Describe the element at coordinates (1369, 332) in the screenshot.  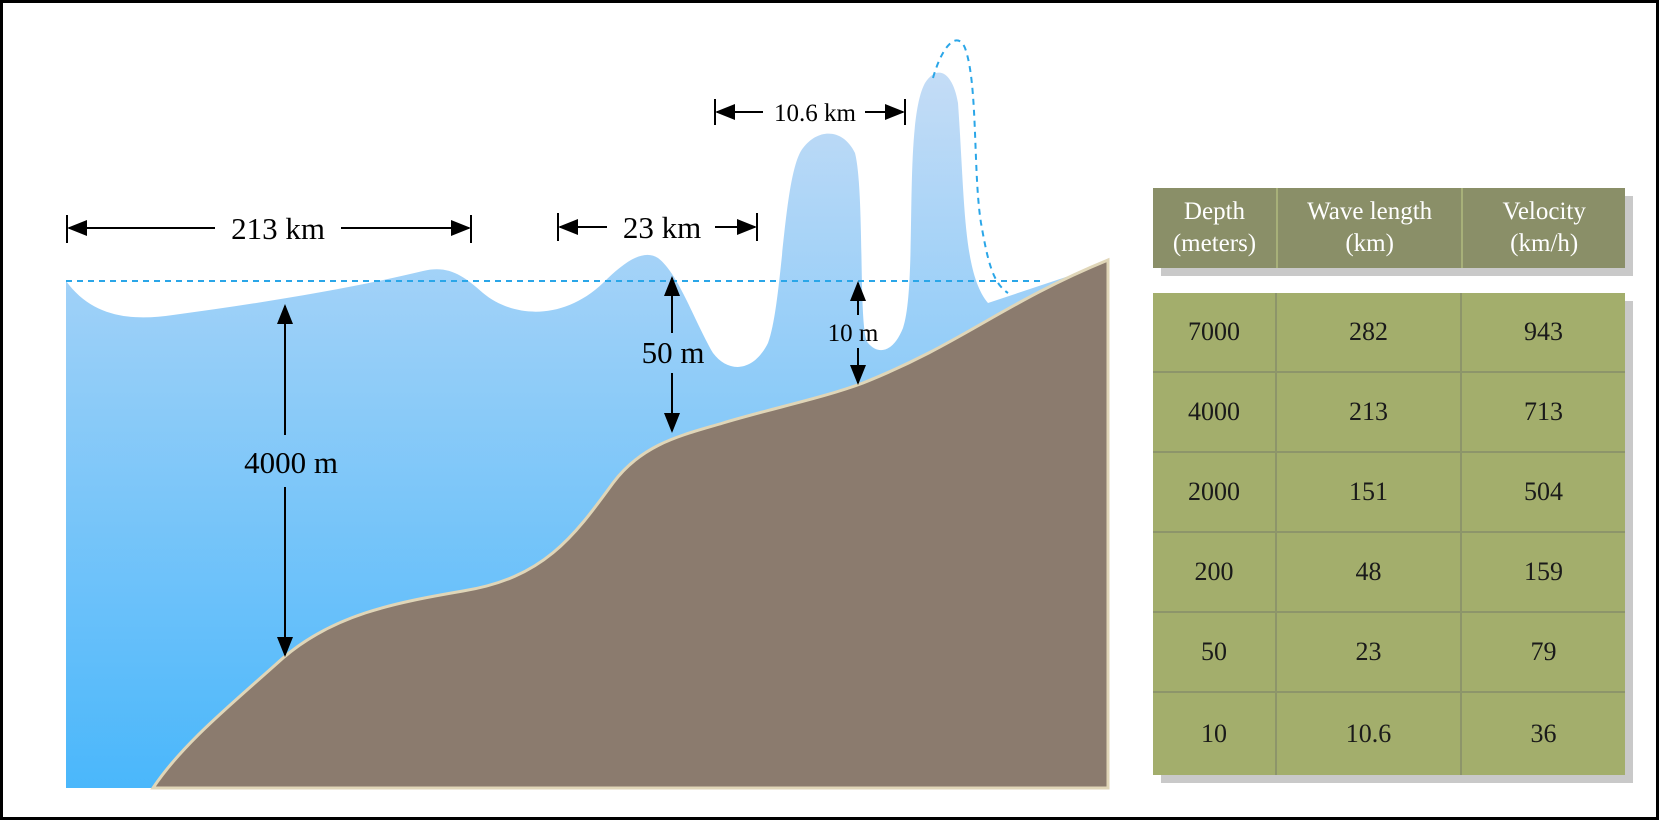
I see `cell-wave-length: 282` at that location.